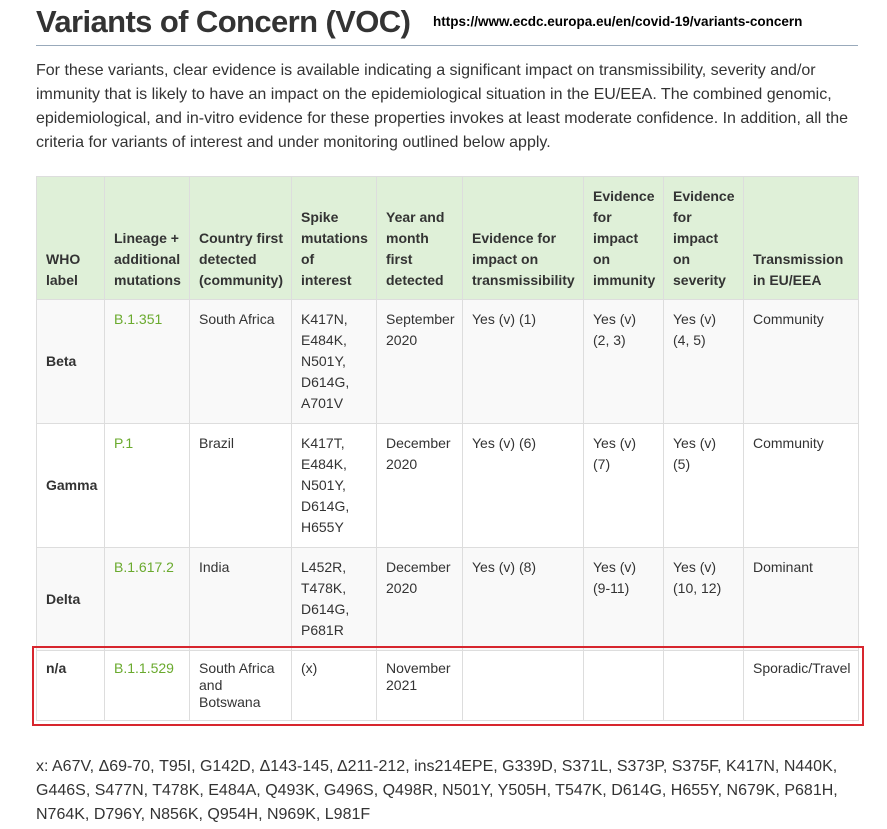  I want to click on column-header: Country first detected (community), so click(240, 238).